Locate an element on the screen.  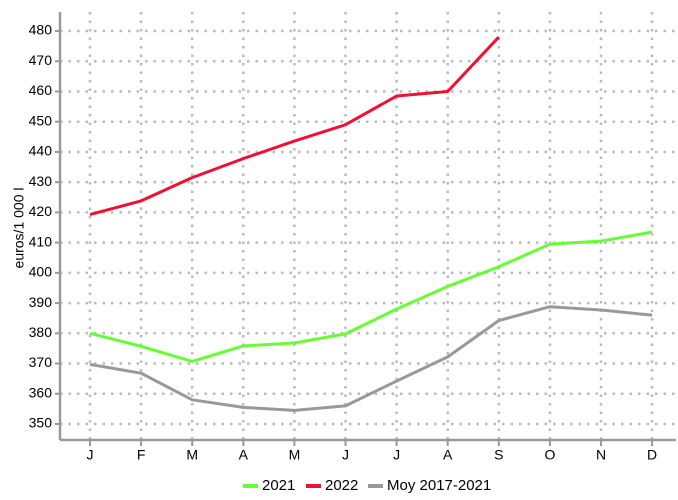
x-tick-label: F is located at coordinates (141, 455).